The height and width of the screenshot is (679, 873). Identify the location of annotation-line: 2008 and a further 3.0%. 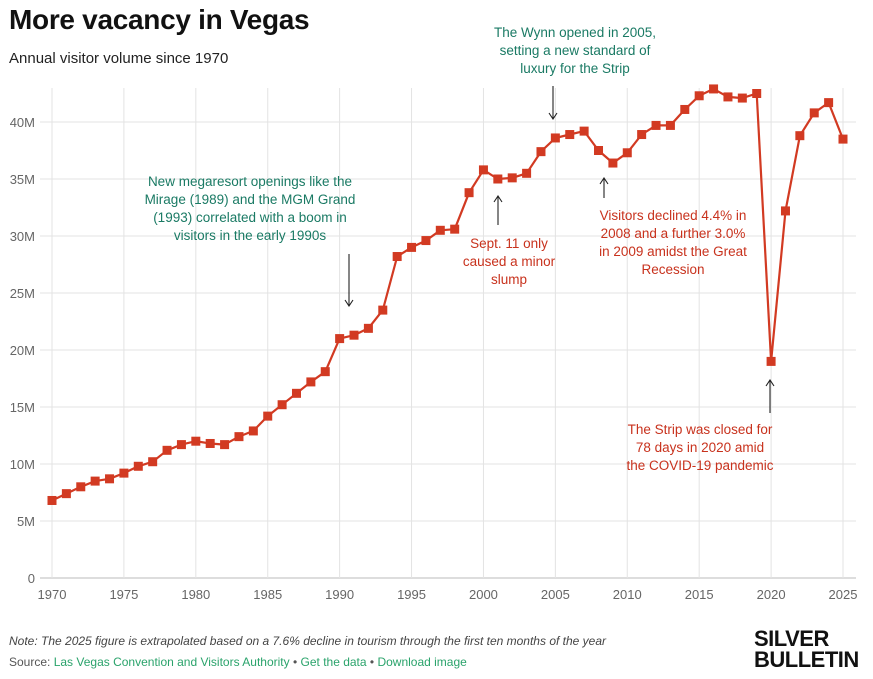
(673, 233).